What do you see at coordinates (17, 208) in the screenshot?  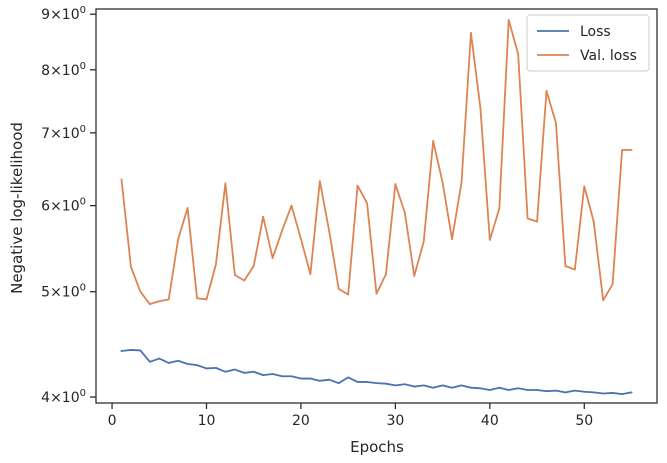 I see `y-axis-label: Negative log-likelihood` at bounding box center [17, 208].